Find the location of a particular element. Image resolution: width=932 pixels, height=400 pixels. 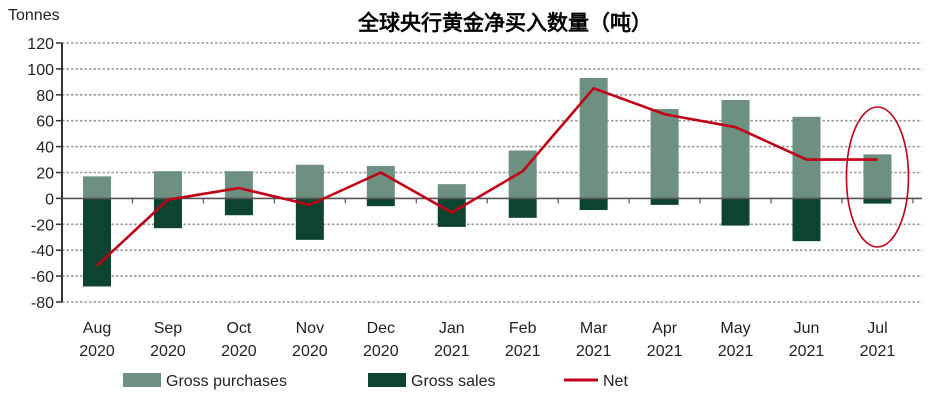

highlight-ellipse is located at coordinates (877, 177).